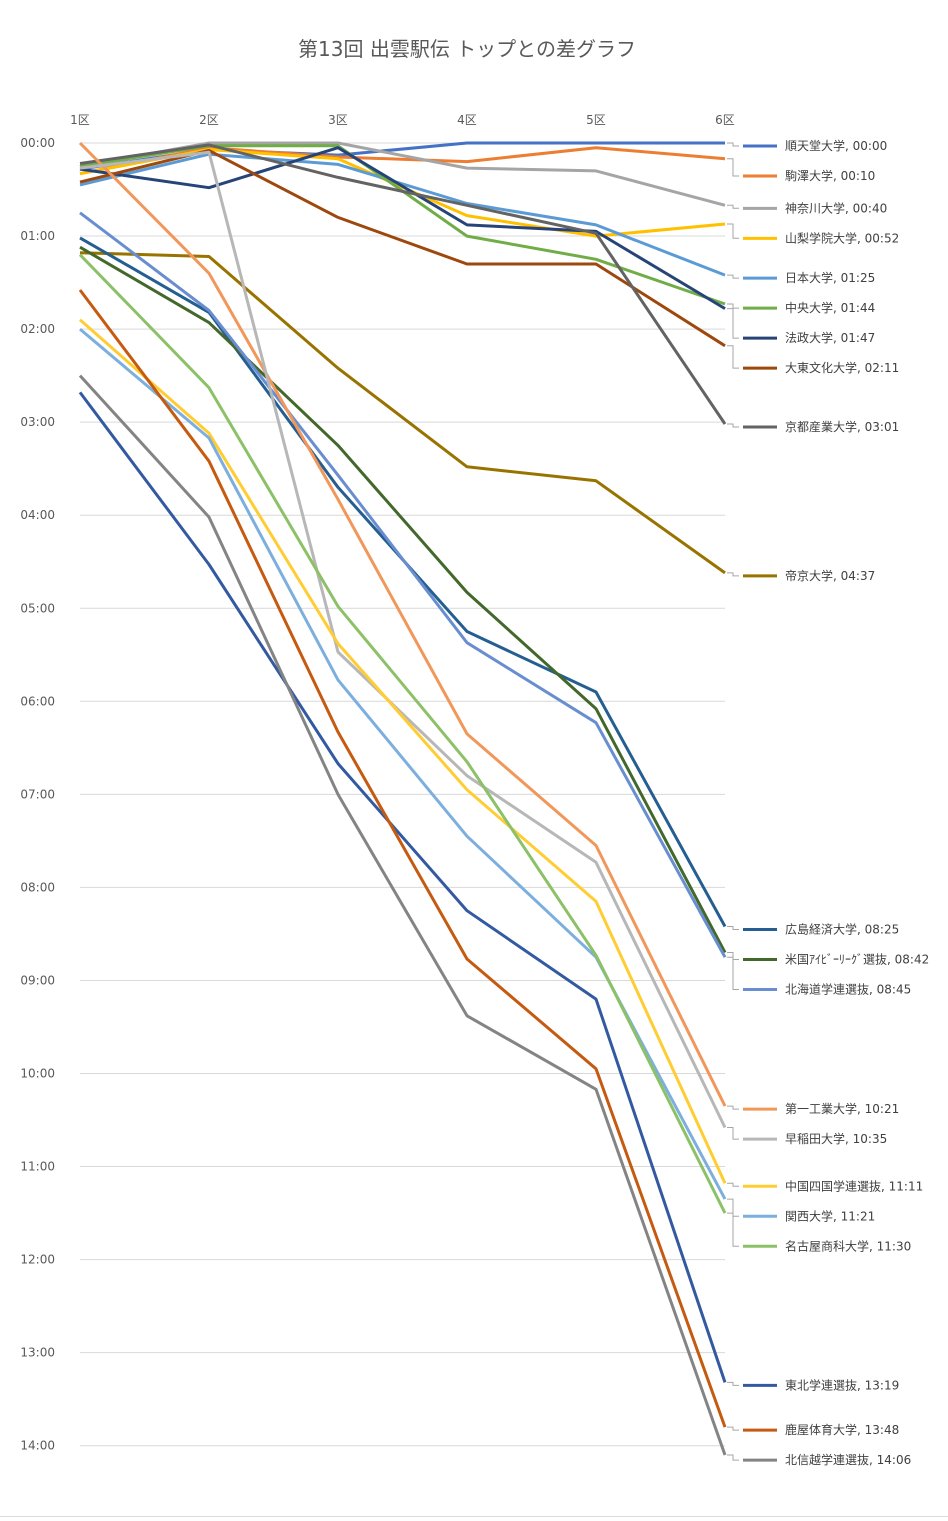 Image resolution: width=948 pixels, height=1521 pixels. What do you see at coordinates (37, 1446) in the screenshot?
I see `y-tick-label: 14:00` at bounding box center [37, 1446].